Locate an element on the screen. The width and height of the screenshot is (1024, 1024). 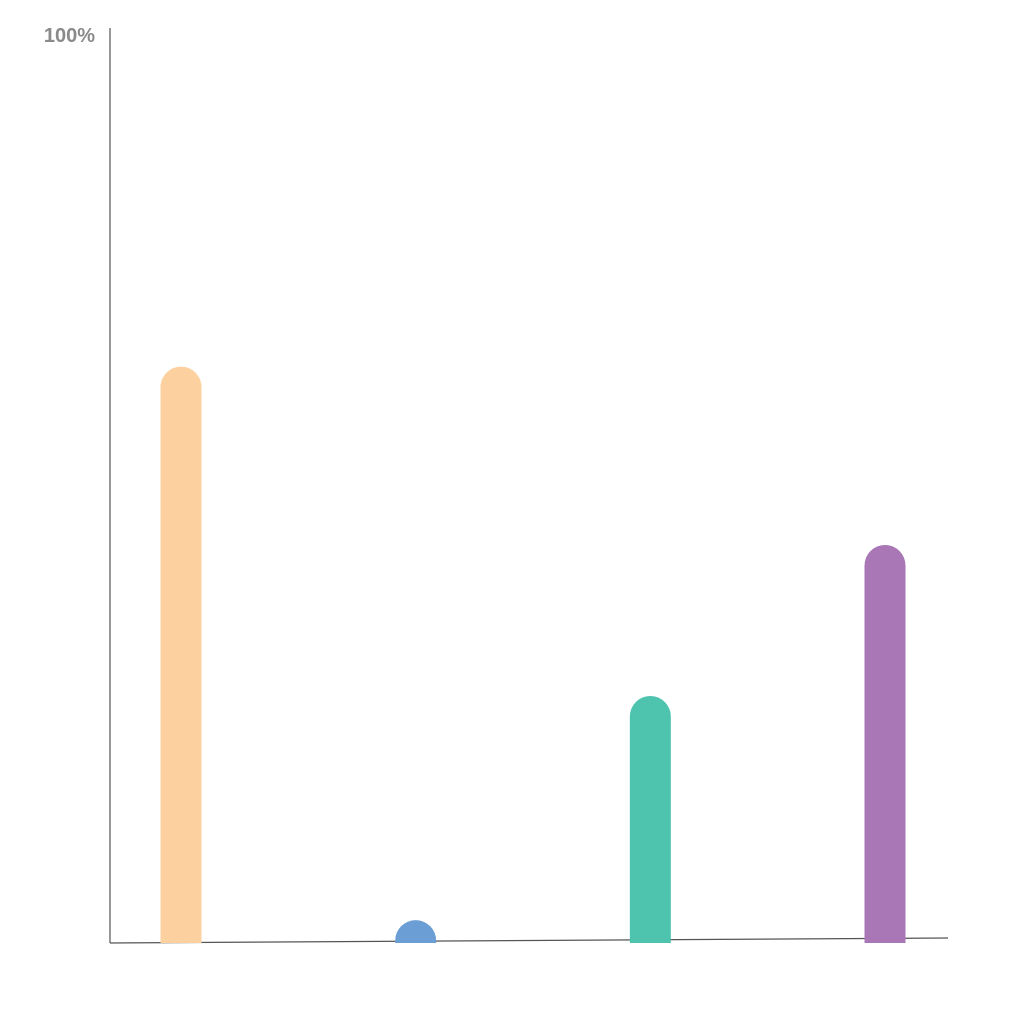
x-axis-line is located at coordinates (529, 940).